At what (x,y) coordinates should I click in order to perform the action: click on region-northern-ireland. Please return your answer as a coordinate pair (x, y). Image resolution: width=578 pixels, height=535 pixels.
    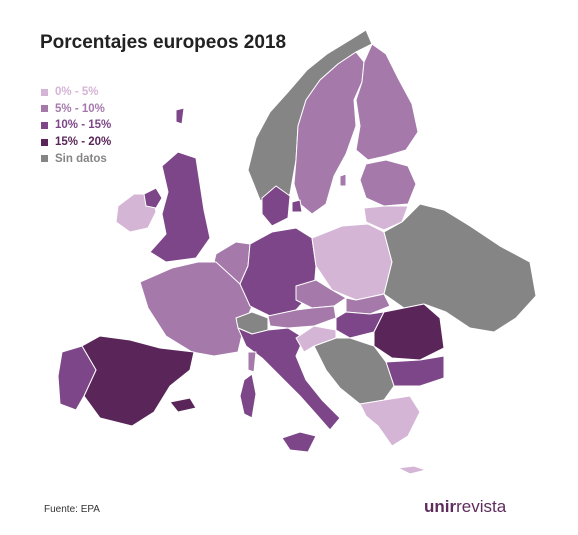
    Looking at the image, I should click on (153, 198).